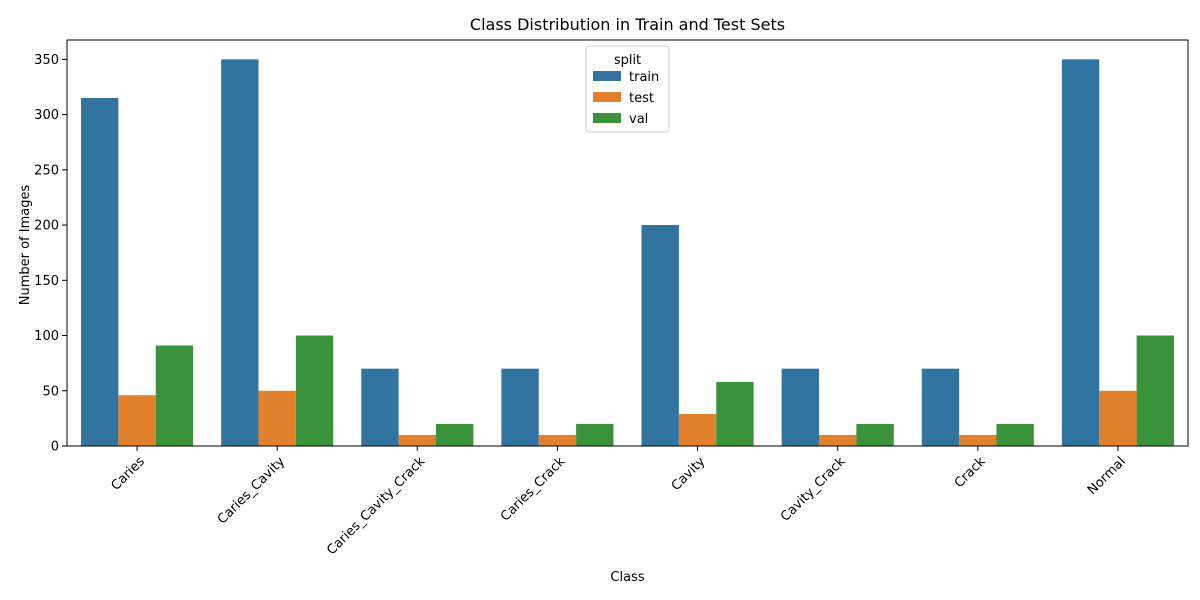 This screenshot has width=1200, height=600. Describe the element at coordinates (800, 407) in the screenshot. I see `bar-train-cavity-crack` at that location.